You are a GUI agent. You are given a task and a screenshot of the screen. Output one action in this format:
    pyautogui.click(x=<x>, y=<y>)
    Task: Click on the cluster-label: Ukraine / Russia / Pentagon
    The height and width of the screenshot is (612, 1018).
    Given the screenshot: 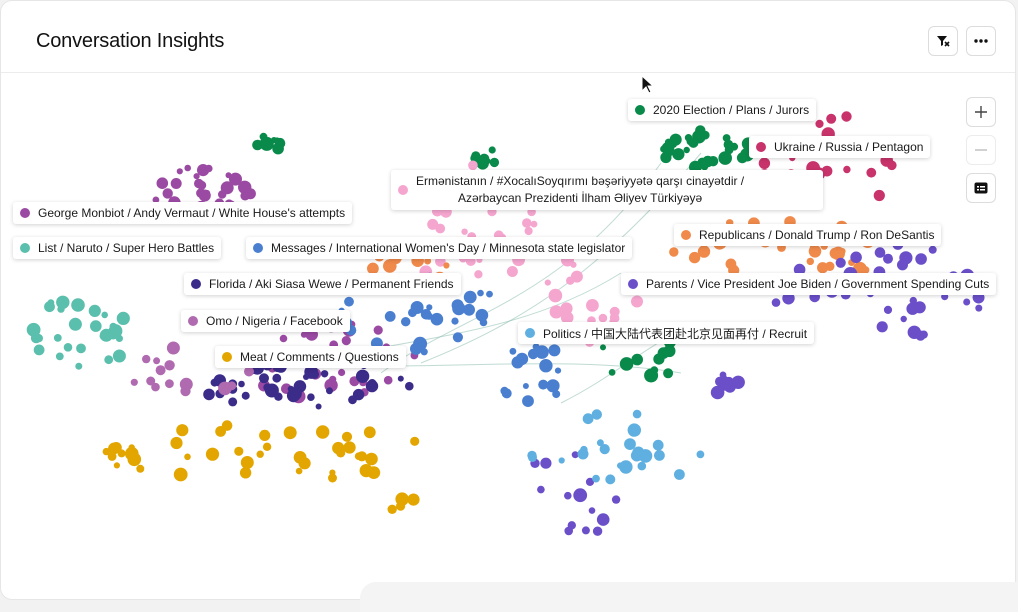 What is the action you would take?
    pyautogui.click(x=840, y=147)
    